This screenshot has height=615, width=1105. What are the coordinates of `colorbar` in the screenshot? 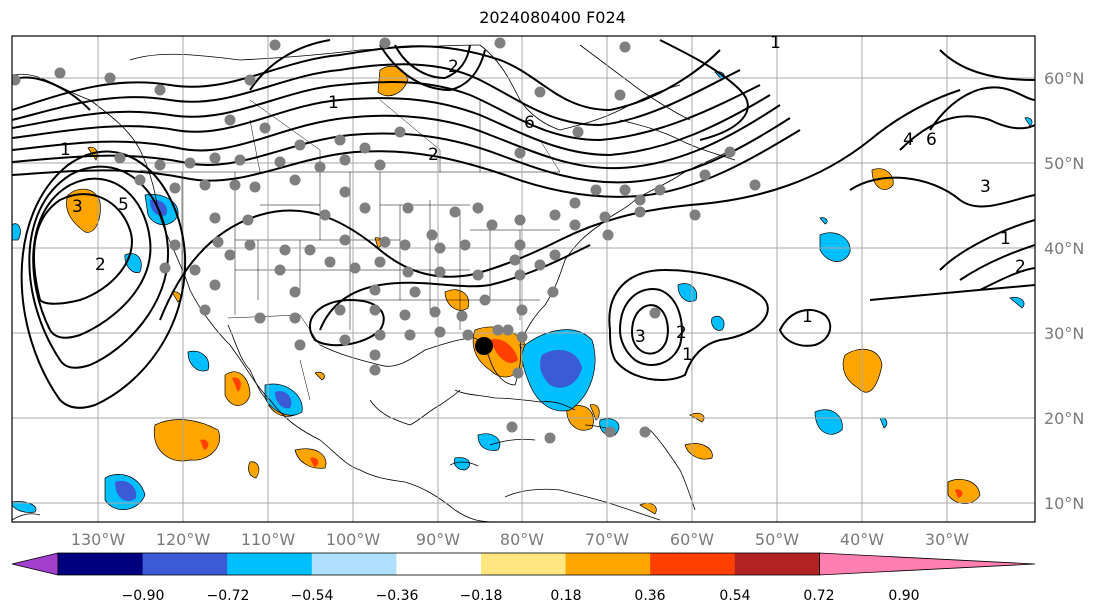 It's located at (523, 564).